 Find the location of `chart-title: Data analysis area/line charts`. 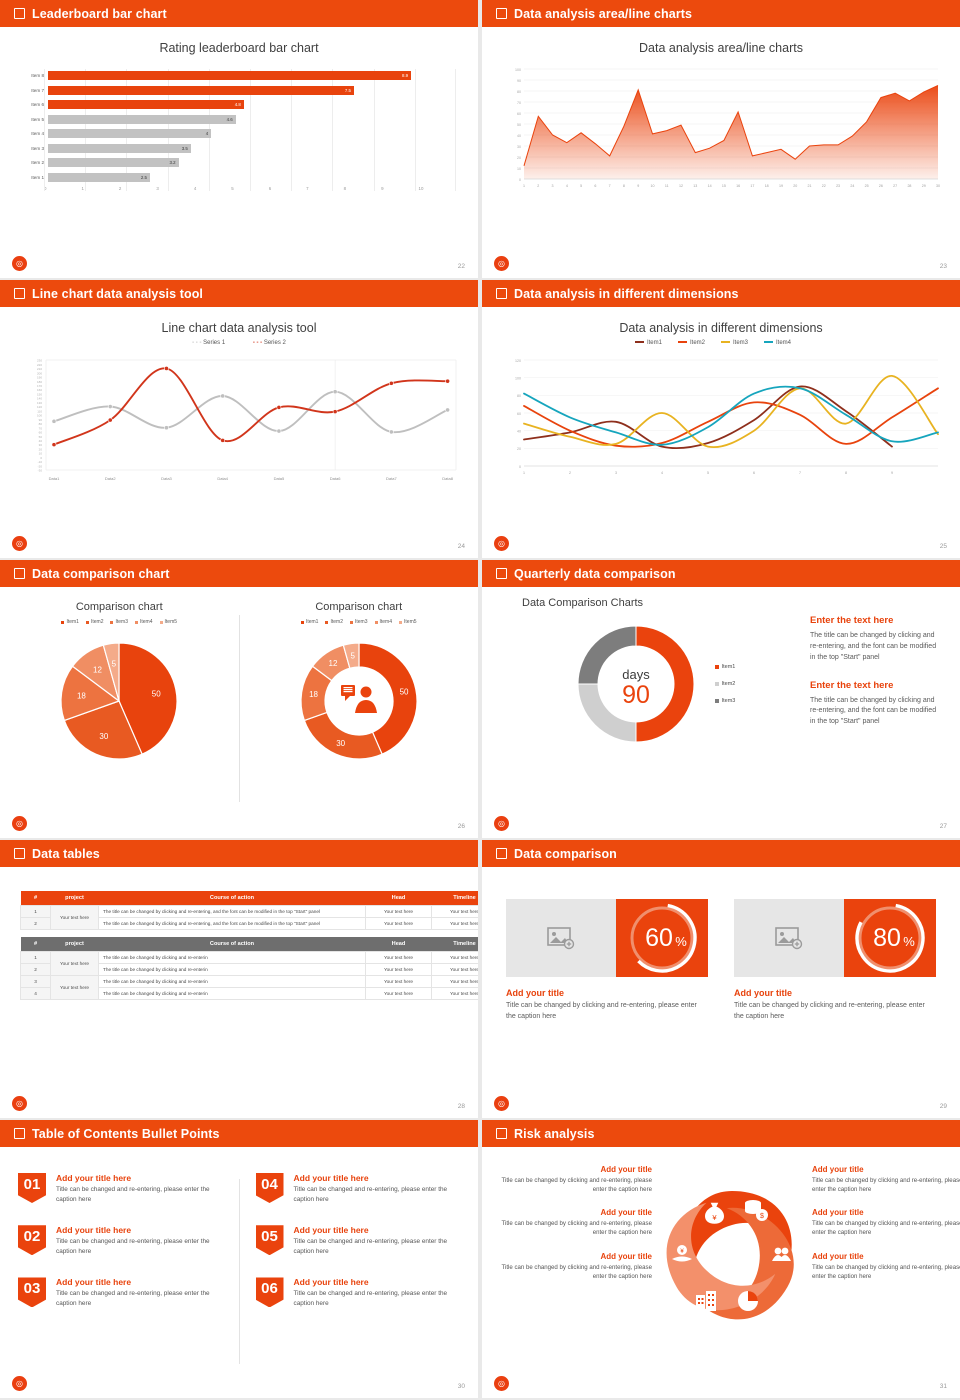

chart-title: Data analysis area/line charts is located at coordinates (721, 48).